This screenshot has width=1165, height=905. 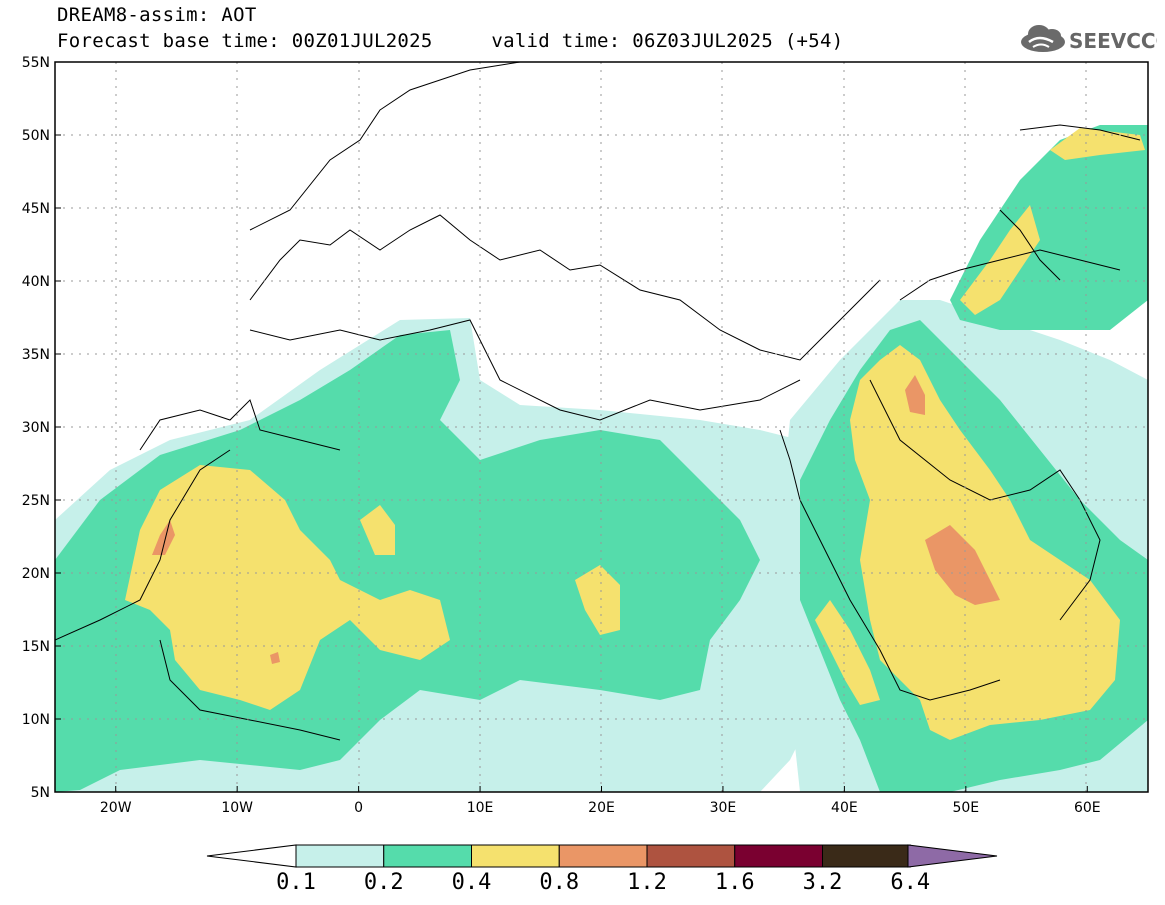 What do you see at coordinates (559, 882) in the screenshot?
I see `colorbar-level-label: 0.8` at bounding box center [559, 882].